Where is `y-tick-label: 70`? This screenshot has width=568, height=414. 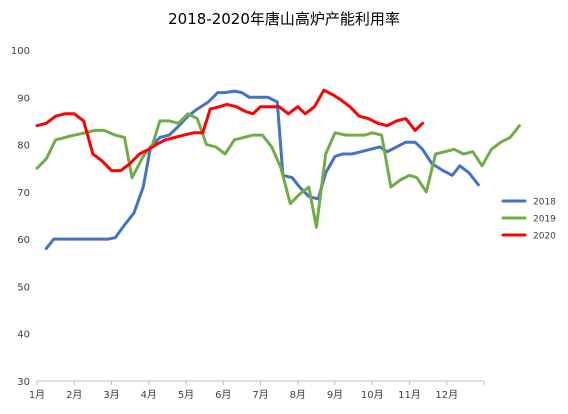 y-tick-label: 70 is located at coordinates (23, 193).